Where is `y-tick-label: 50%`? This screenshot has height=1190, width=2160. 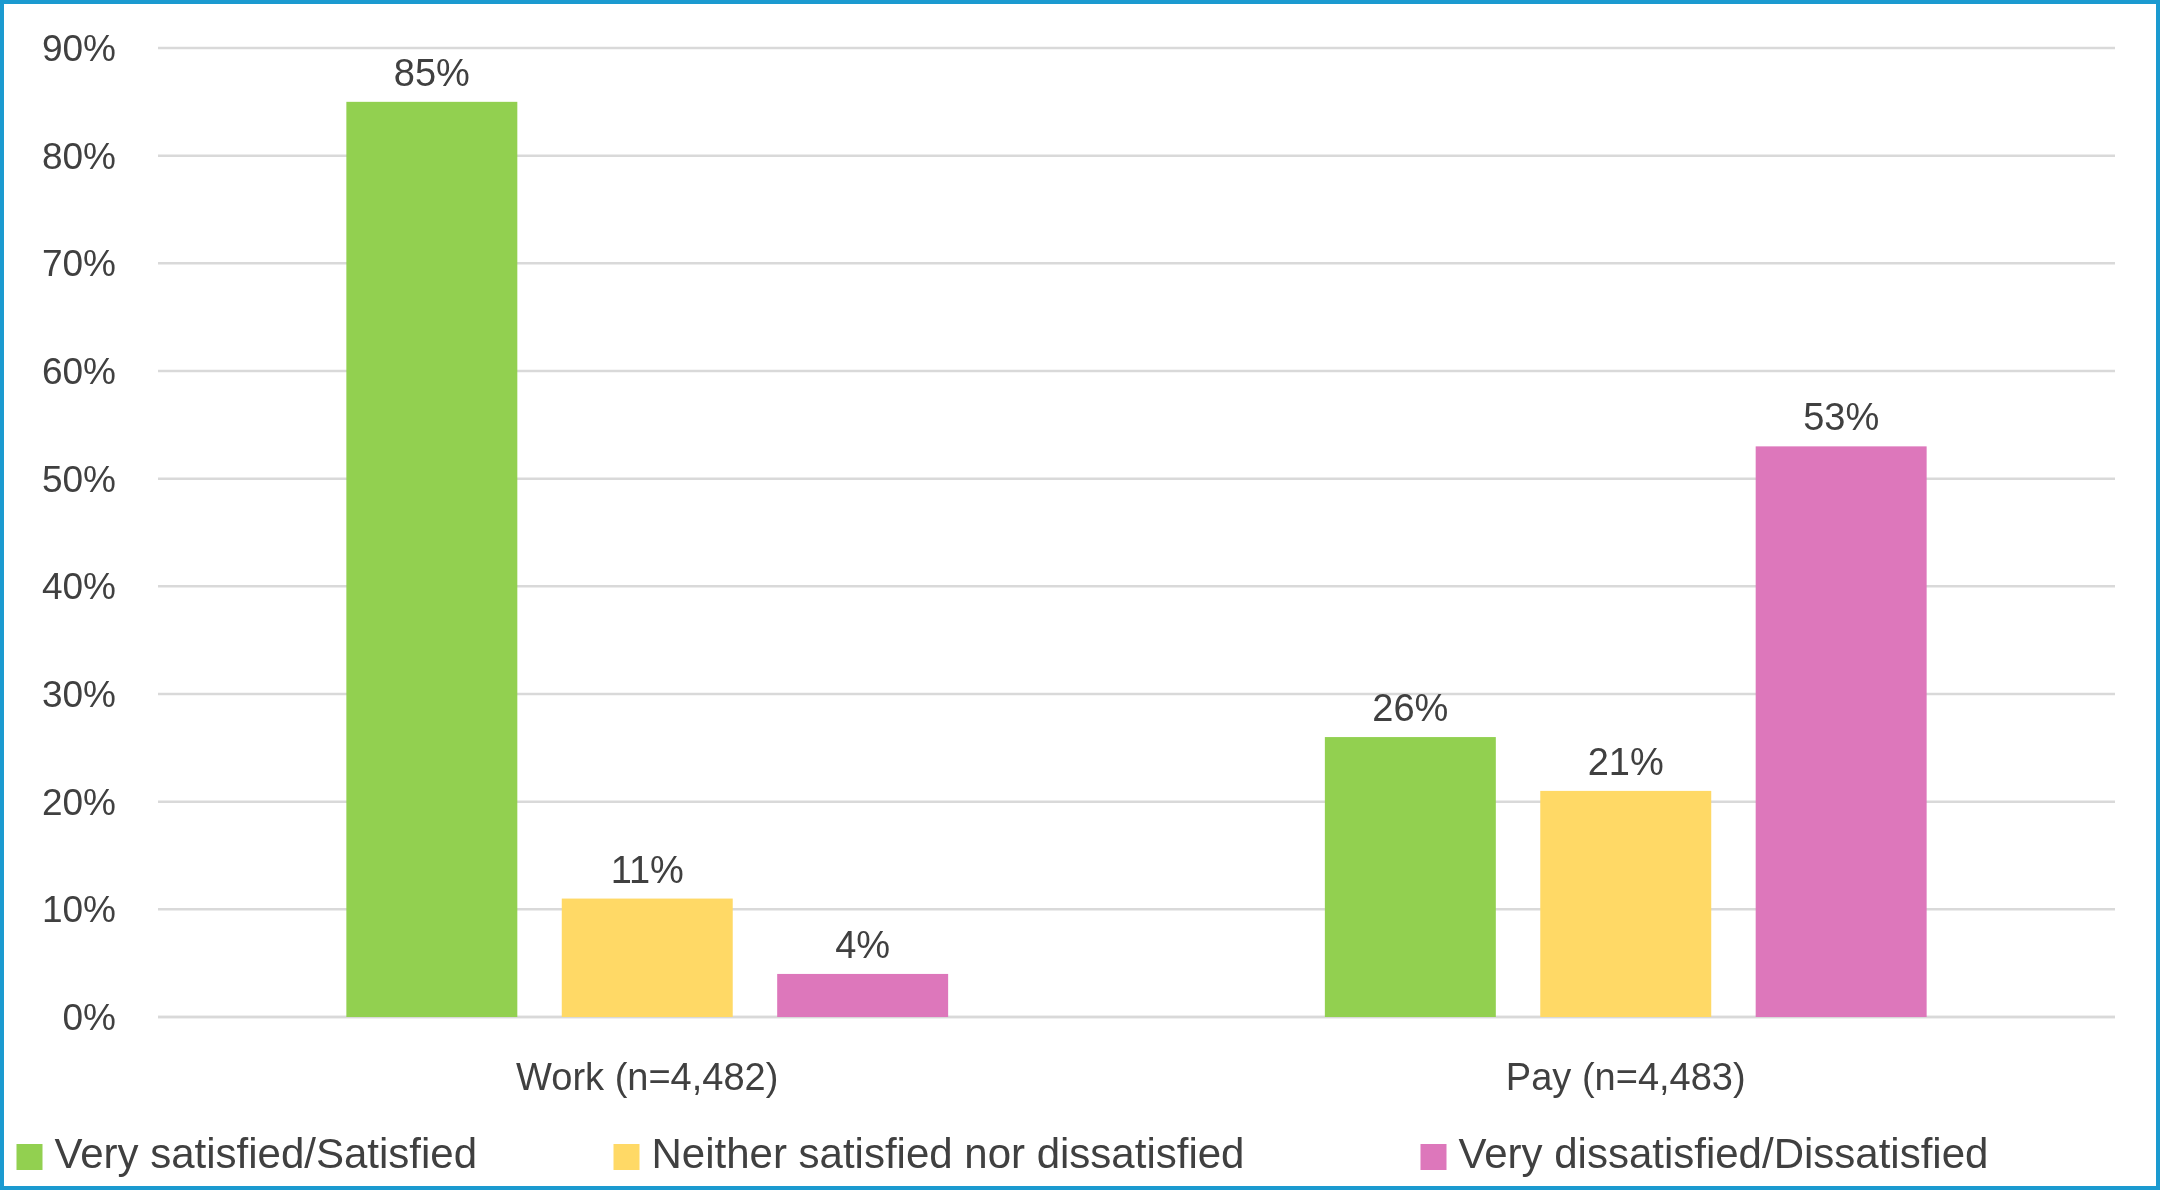
y-tick-label: 50% is located at coordinates (78, 479).